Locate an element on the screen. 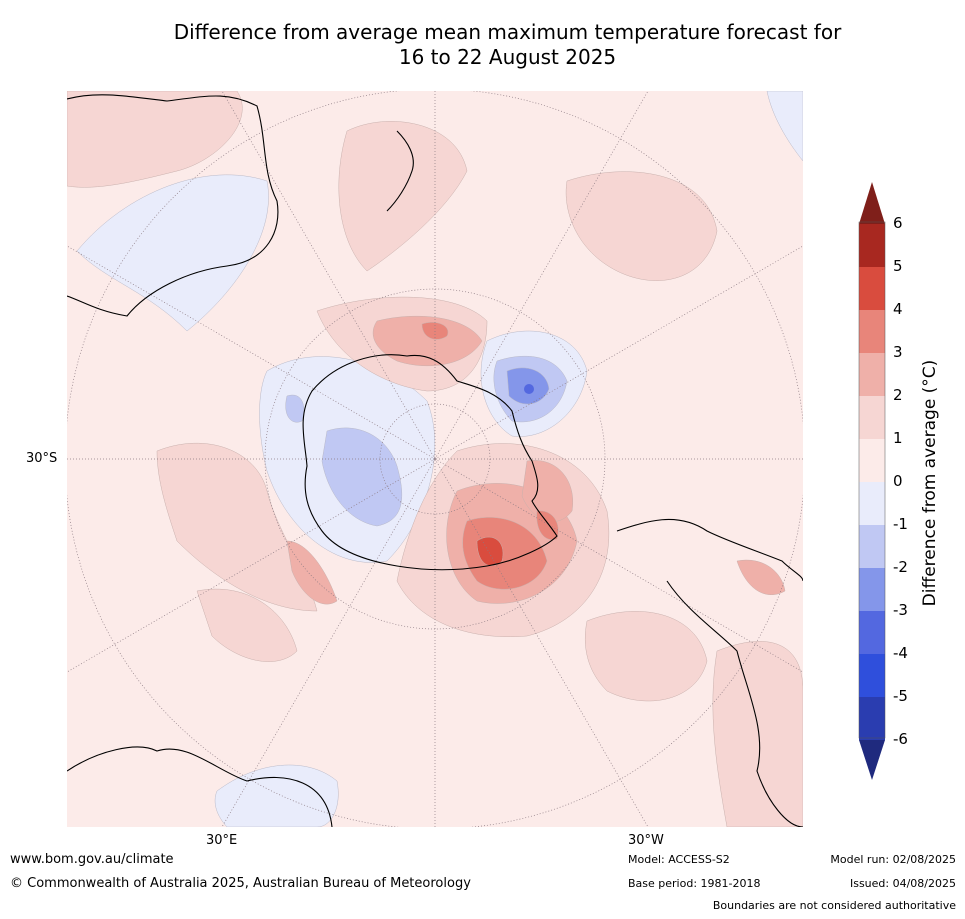 This screenshot has height=919, width=965. base-period: Base period: 1981-2018 is located at coordinates (694, 883).